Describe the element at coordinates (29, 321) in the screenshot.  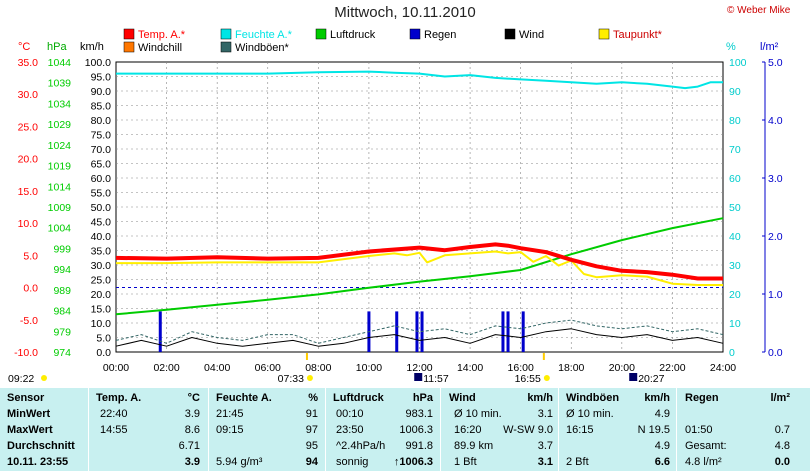
I see `temp-tick-label: -5.0` at that location.